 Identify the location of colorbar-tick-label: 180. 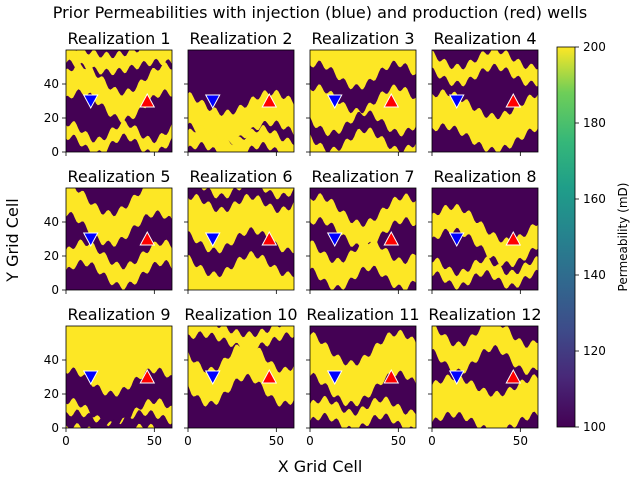
(594, 123).